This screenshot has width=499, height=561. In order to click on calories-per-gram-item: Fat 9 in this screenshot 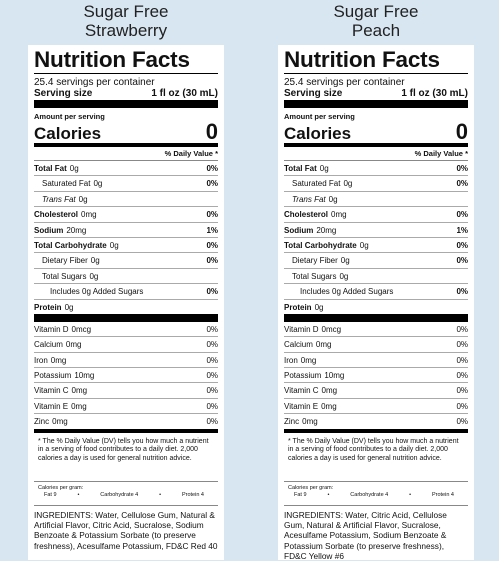, I will do `click(300, 494)`.